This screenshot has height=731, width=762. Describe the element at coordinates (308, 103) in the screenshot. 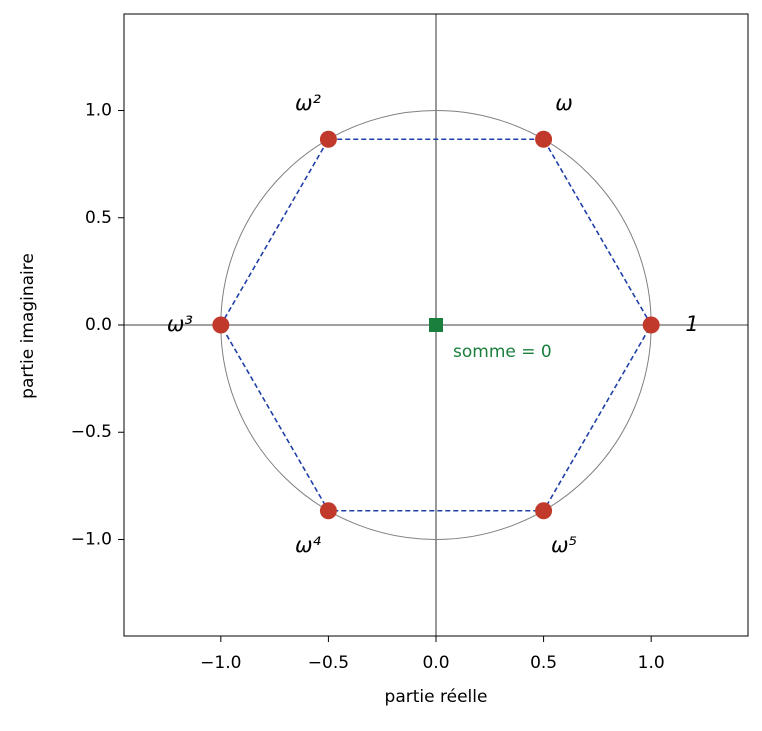

I see `root-label: ω²` at that location.